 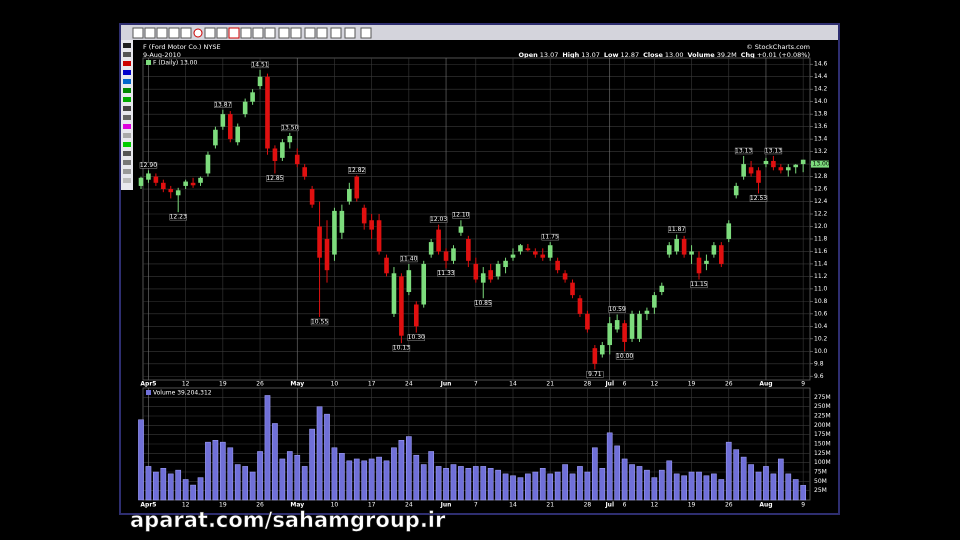 What do you see at coordinates (821, 101) in the screenshot?
I see `y-tick-label: 14.0` at bounding box center [821, 101].